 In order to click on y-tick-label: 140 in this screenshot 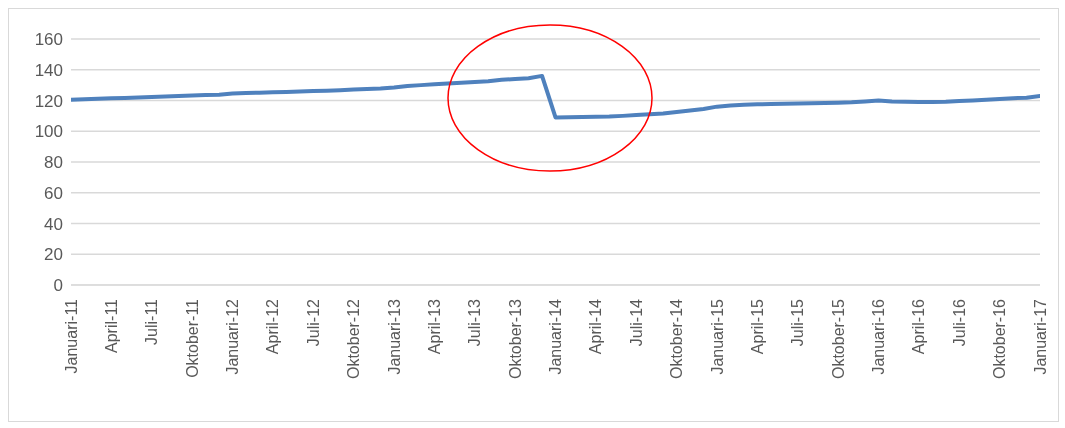, I will do `click(48, 70)`.